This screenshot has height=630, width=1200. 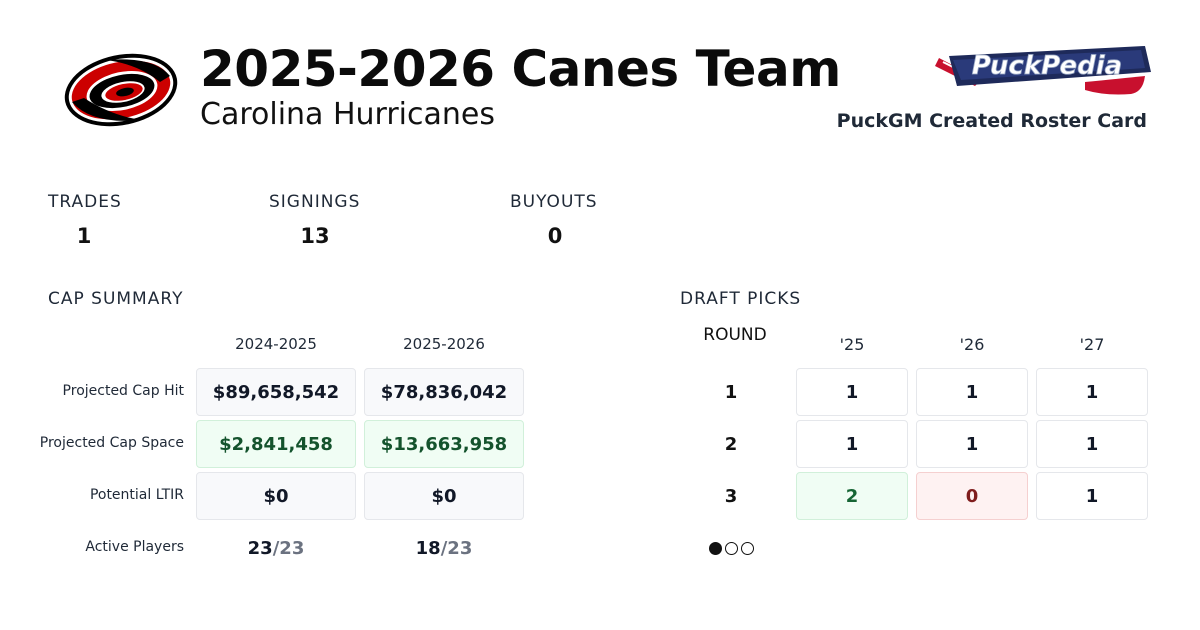 I want to click on signings-label: SIGNINGS, so click(x=315, y=202).